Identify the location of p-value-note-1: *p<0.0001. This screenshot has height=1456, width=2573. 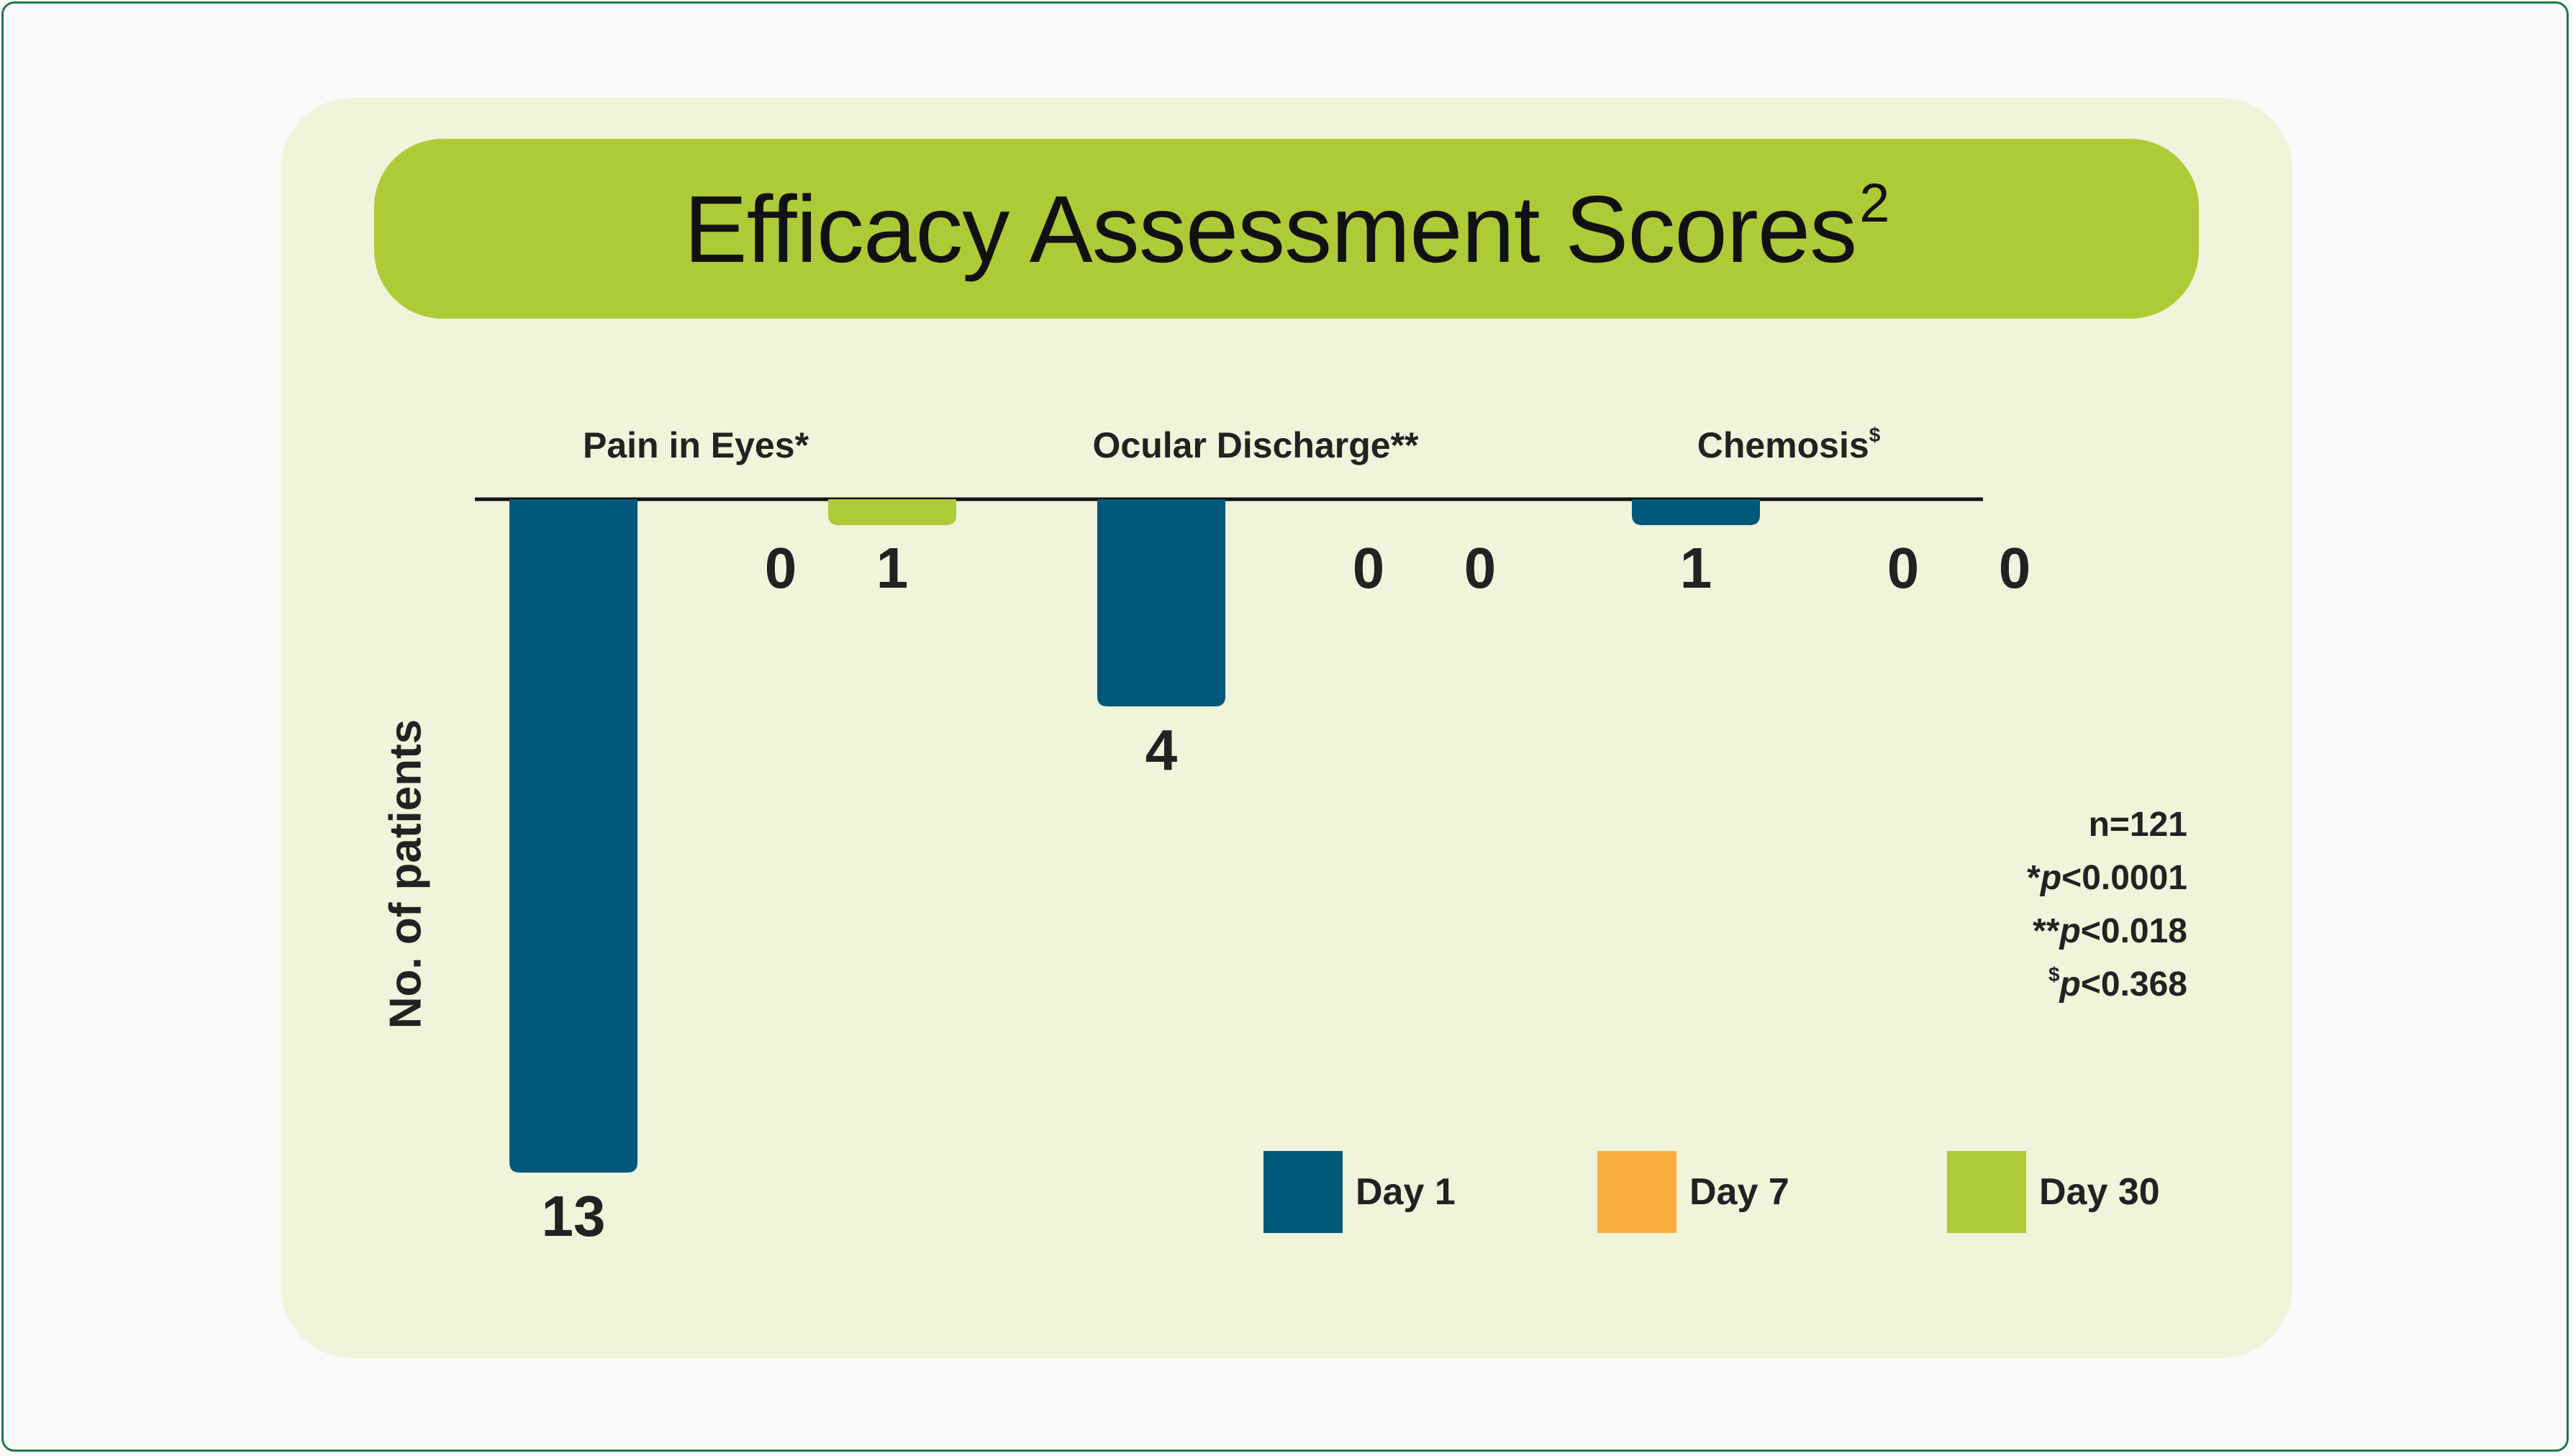
(2107, 878).